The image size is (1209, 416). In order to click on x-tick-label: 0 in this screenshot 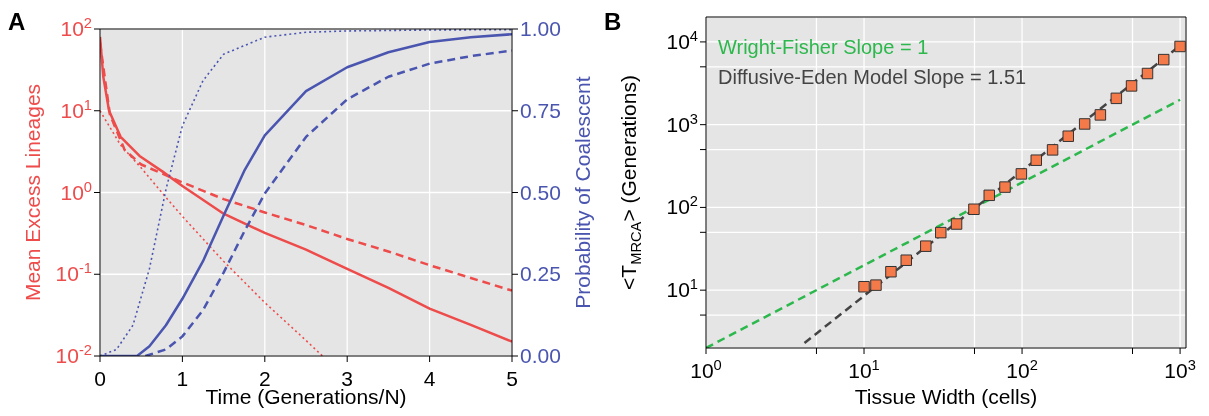, I will do `click(100, 378)`.